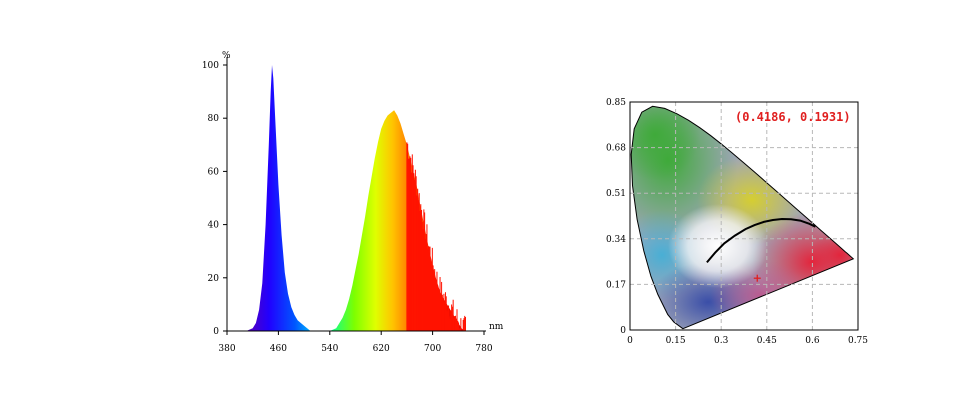 The height and width of the screenshot is (417, 960). I want to click on cie-y-tick-label: 0.85, so click(616, 103).